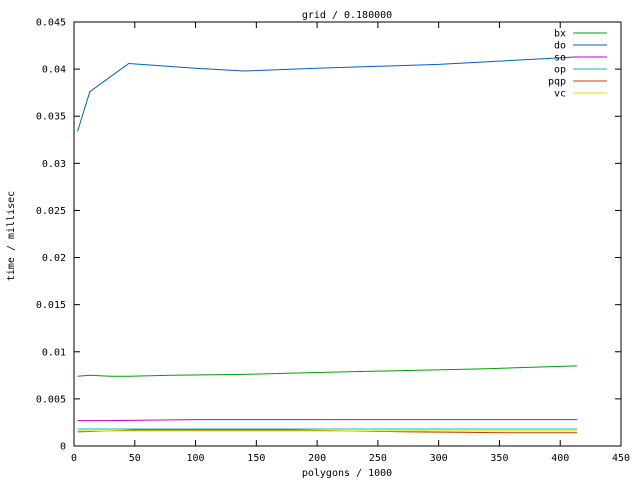 The image size is (640, 480). Describe the element at coordinates (347, 473) in the screenshot. I see `x-axis-title: polygons / 1000` at that location.